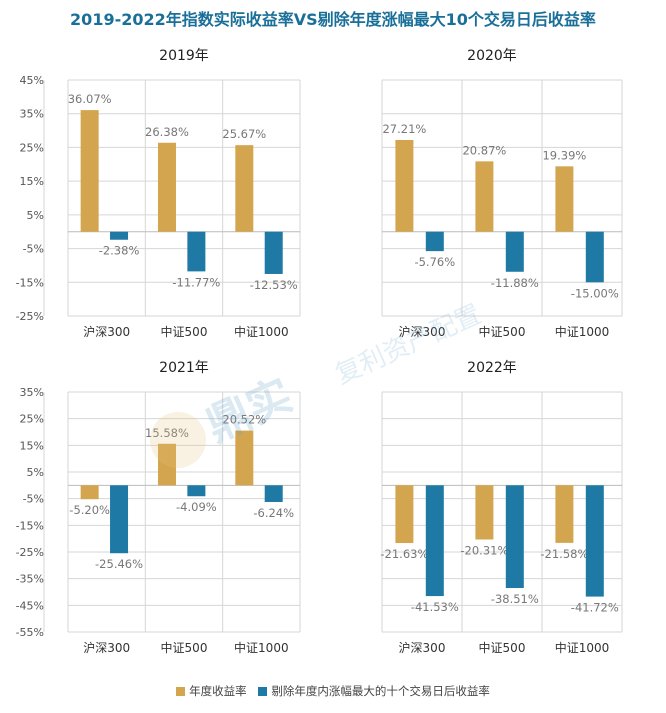  I want to click on data-label: -6.24%, so click(273, 513).